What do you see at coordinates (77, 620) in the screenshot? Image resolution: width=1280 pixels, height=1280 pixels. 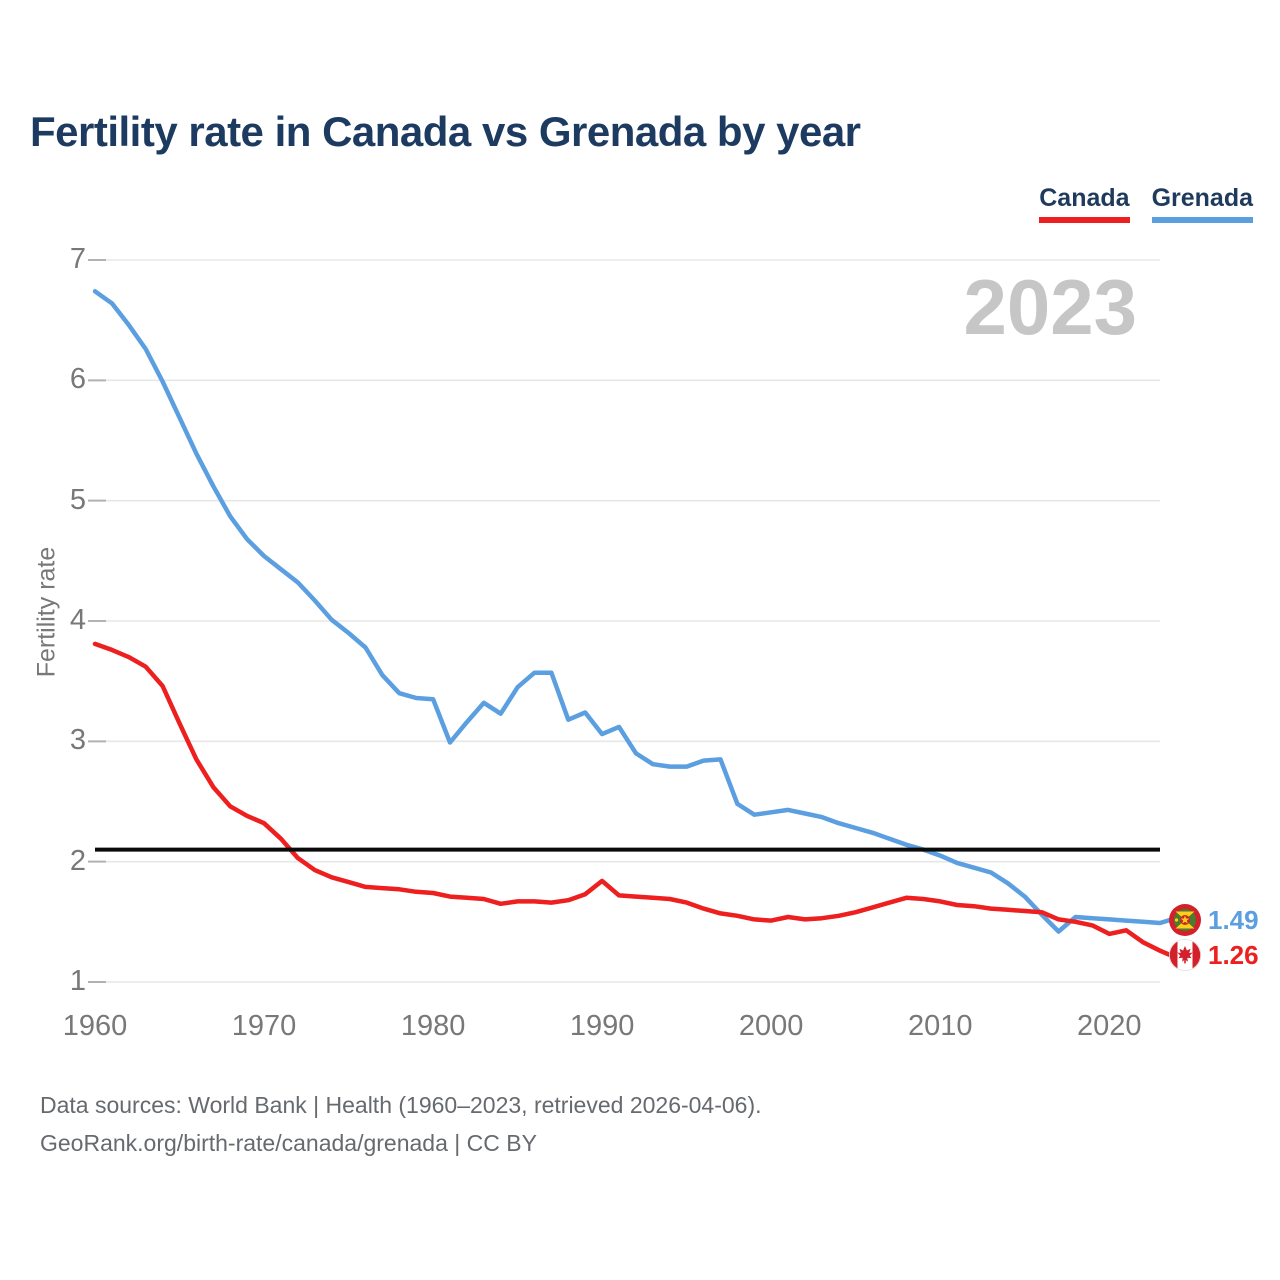 I see `y-tick-label-4: 4` at bounding box center [77, 620].